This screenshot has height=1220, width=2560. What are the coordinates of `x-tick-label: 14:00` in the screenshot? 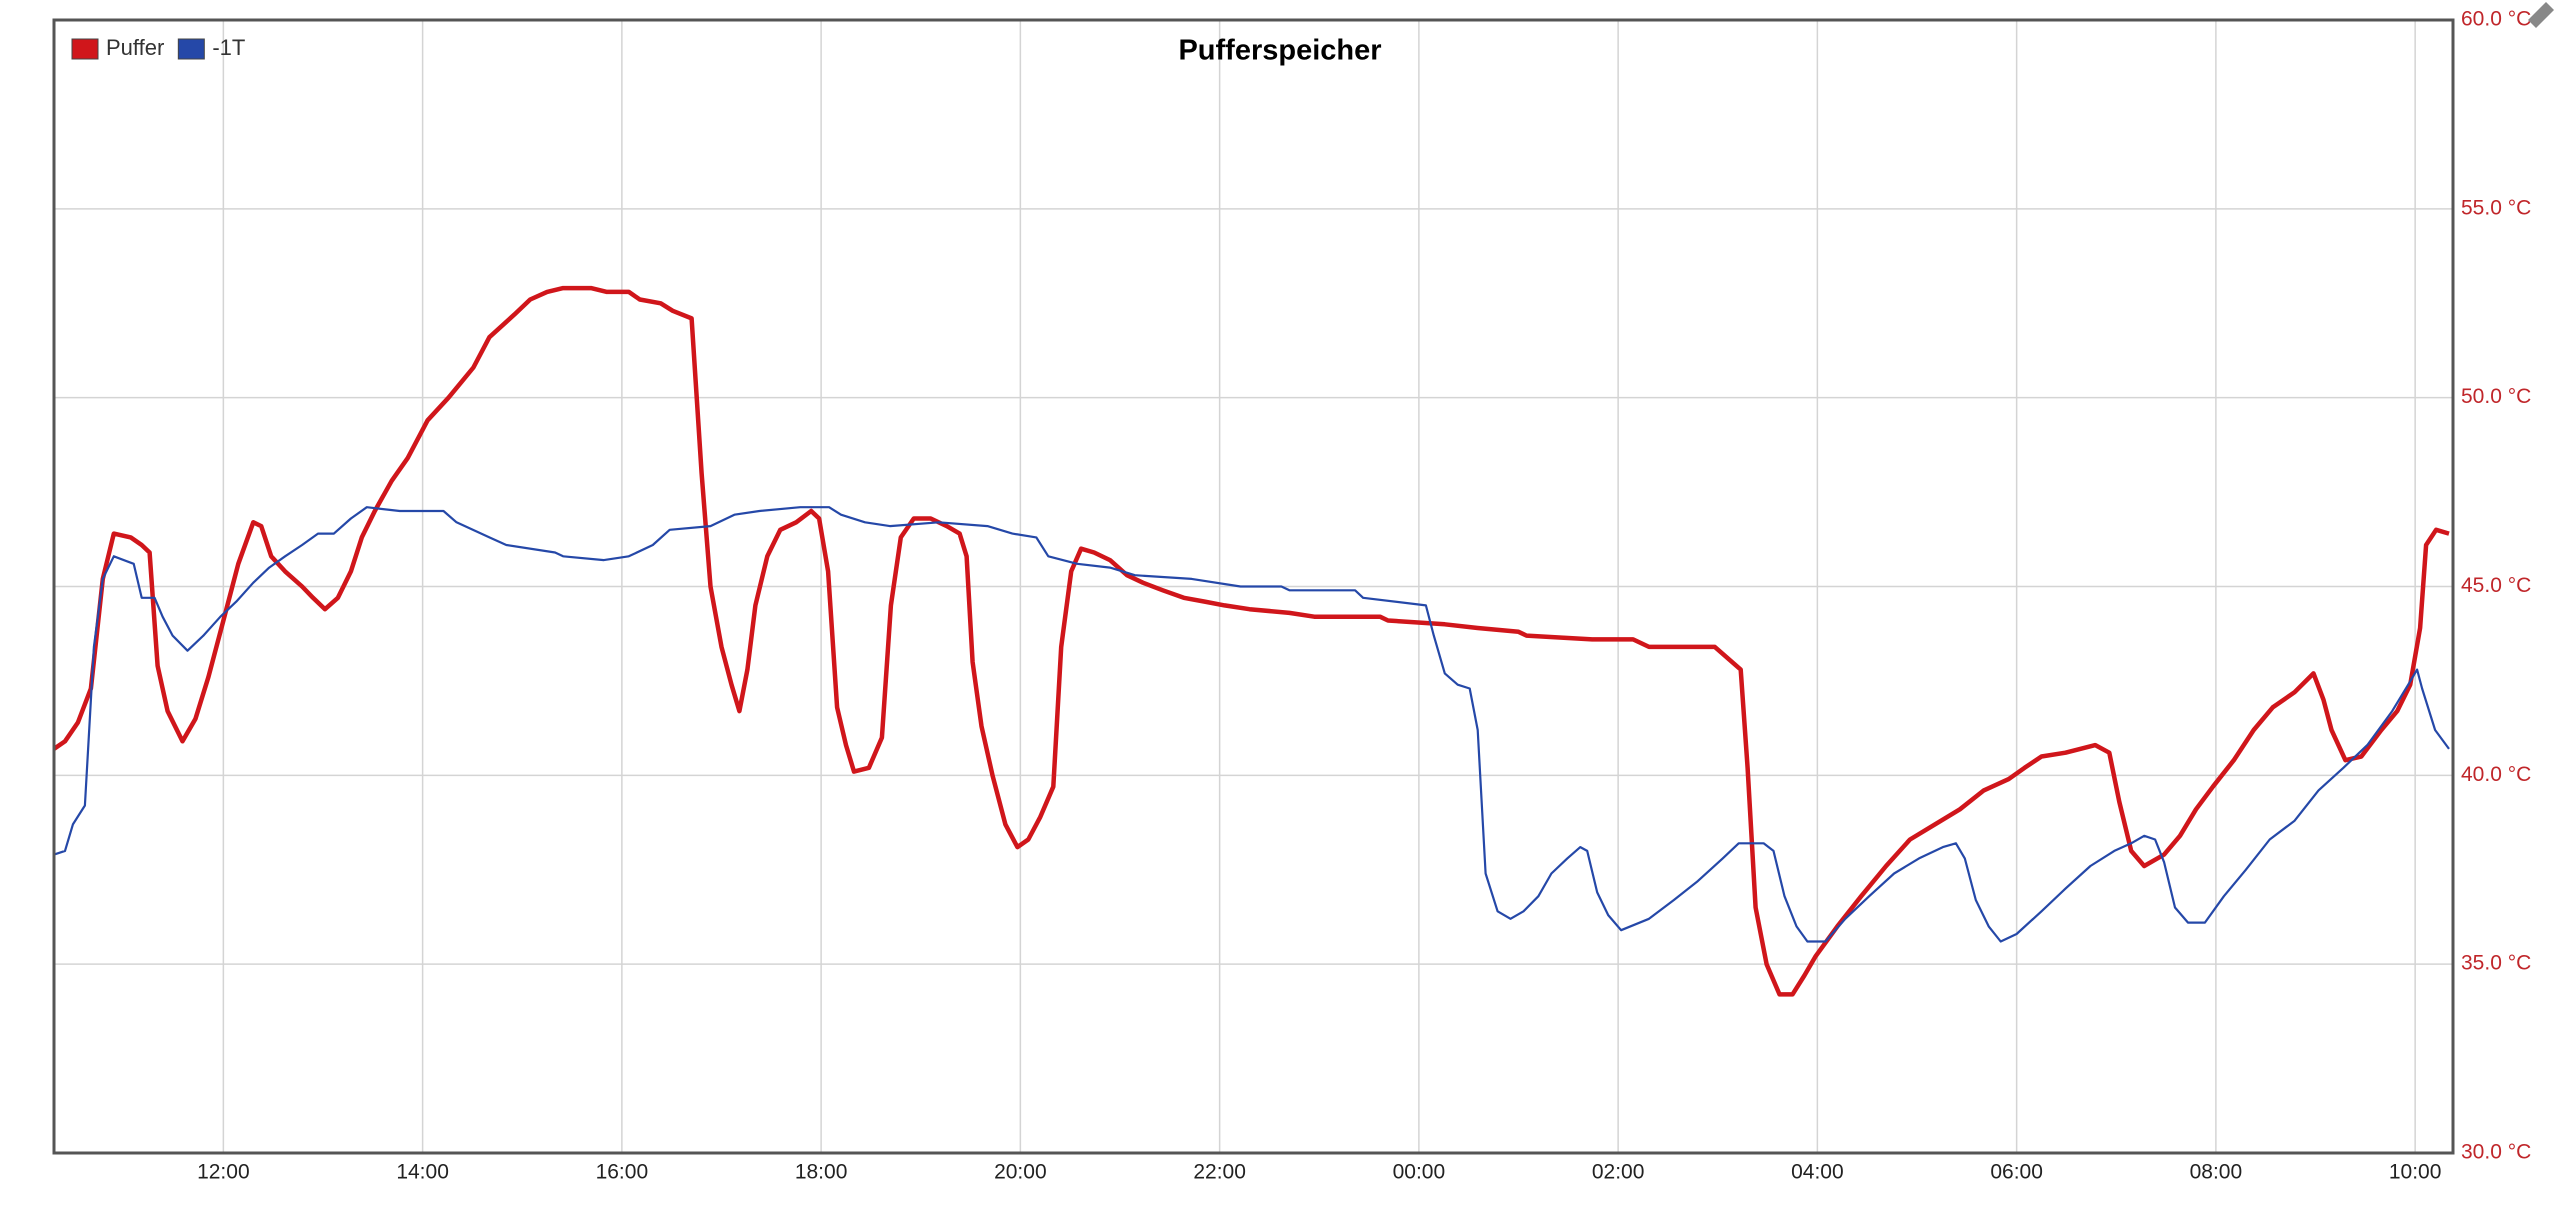 It's located at (422, 1172).